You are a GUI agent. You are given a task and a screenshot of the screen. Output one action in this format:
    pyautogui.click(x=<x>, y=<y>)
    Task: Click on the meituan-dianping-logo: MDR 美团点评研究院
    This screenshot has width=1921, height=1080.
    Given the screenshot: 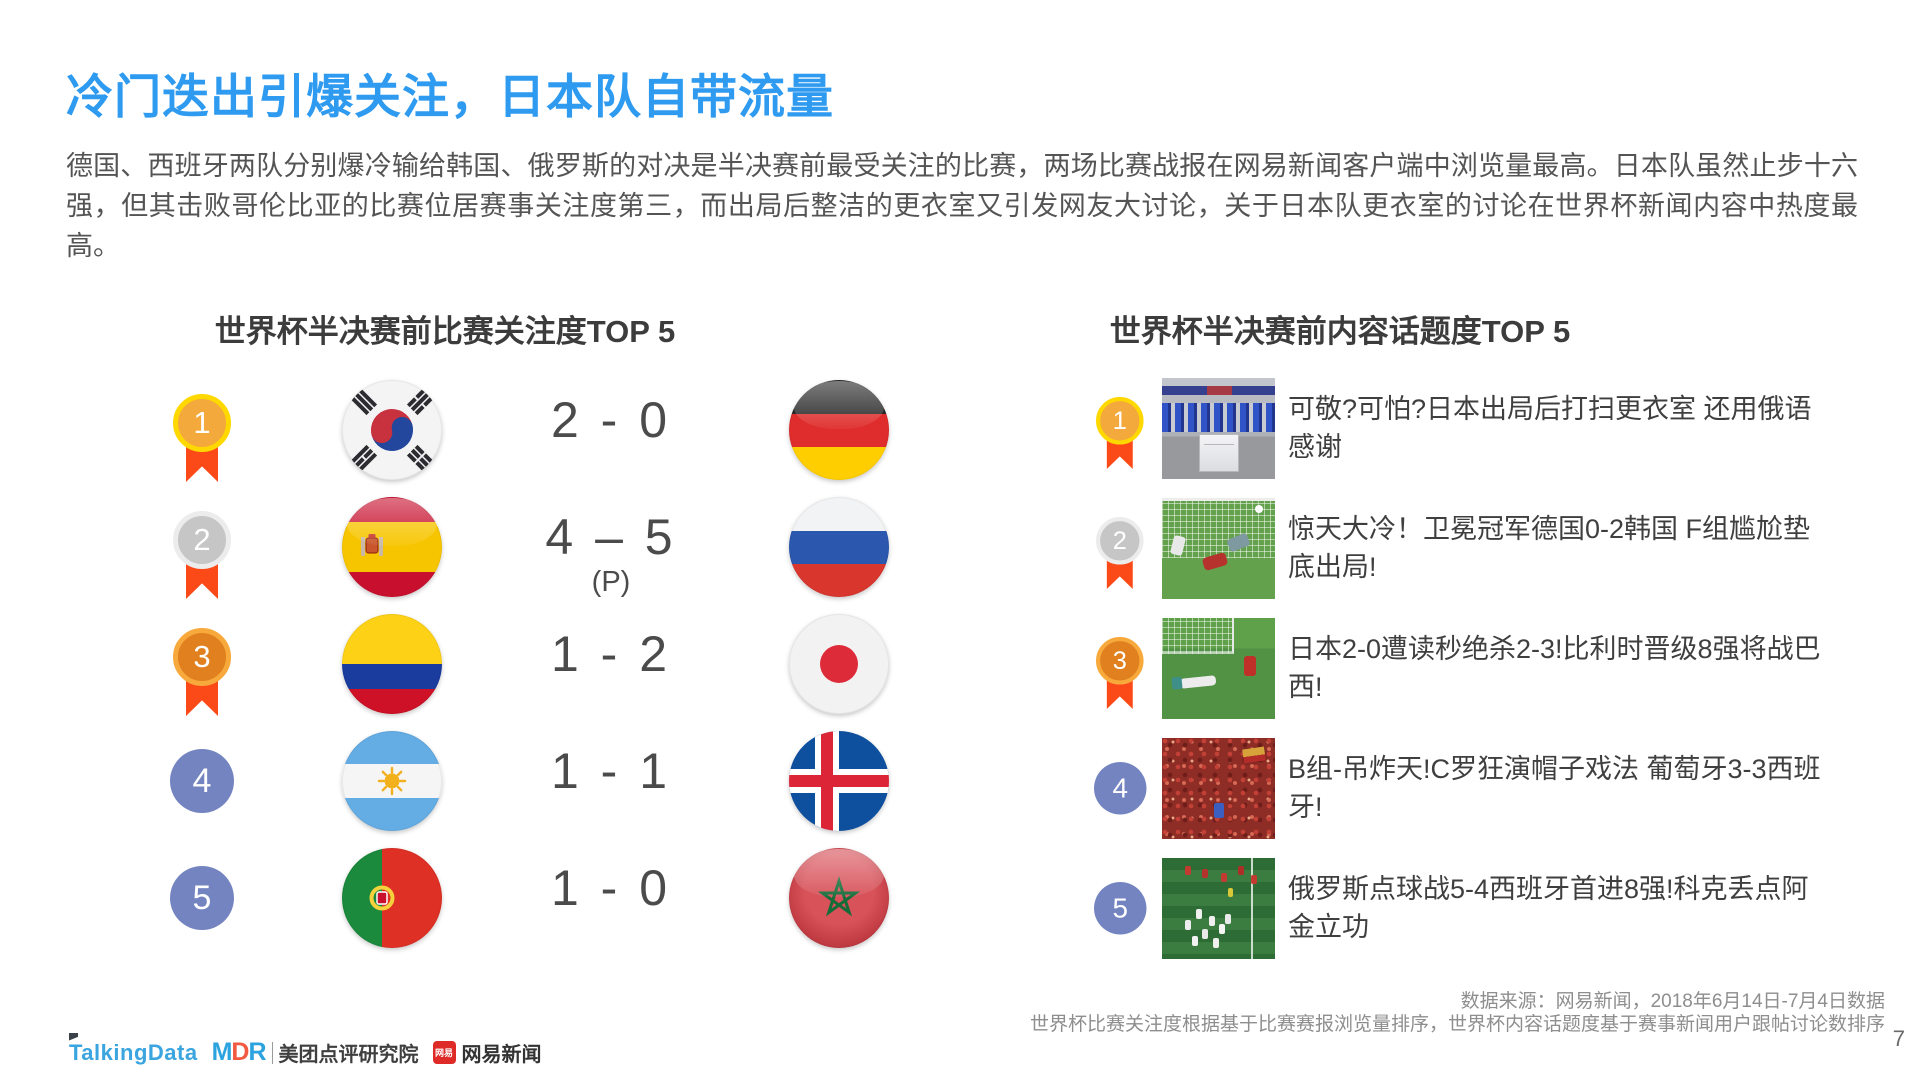 What is the action you would take?
    pyautogui.click(x=315, y=1052)
    